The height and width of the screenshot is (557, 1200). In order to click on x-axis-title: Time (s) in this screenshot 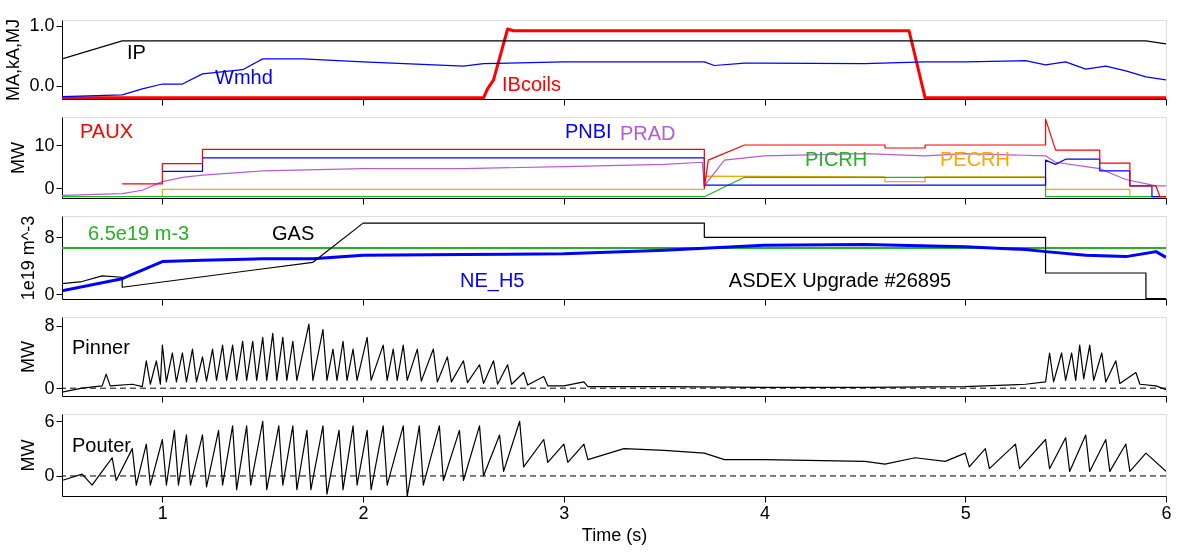, I will do `click(614, 534)`.